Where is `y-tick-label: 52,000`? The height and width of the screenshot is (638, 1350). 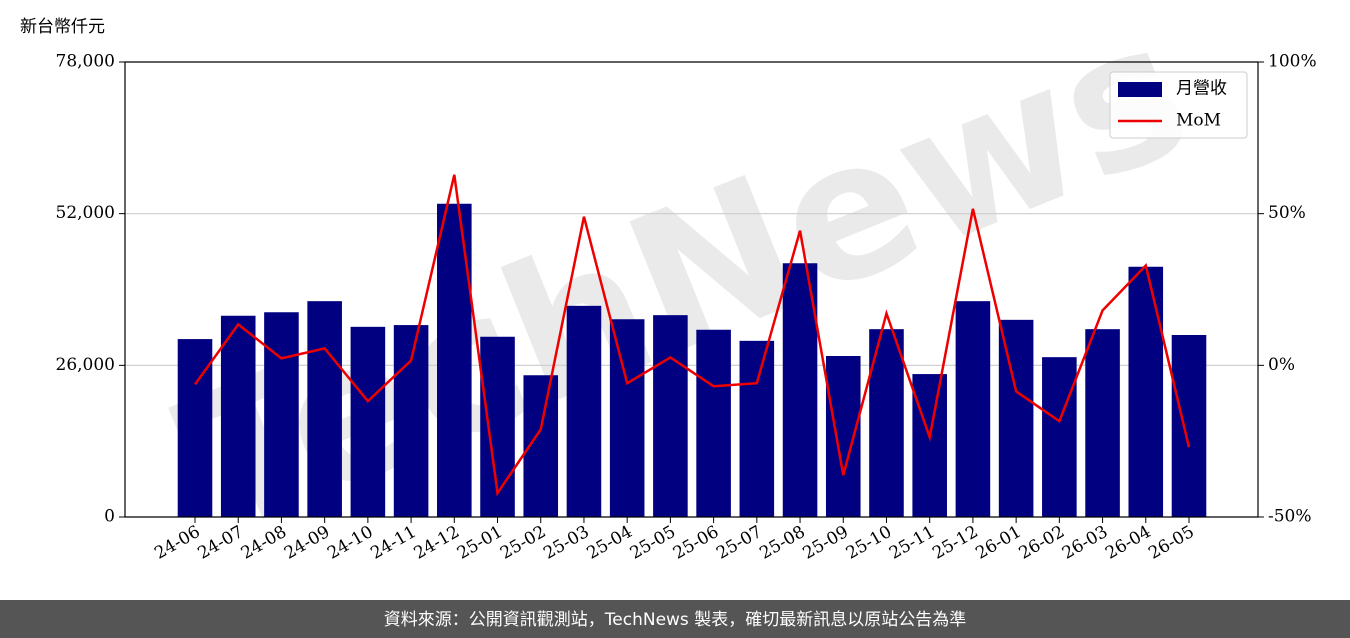 y-tick-label: 52,000 is located at coordinates (85, 213).